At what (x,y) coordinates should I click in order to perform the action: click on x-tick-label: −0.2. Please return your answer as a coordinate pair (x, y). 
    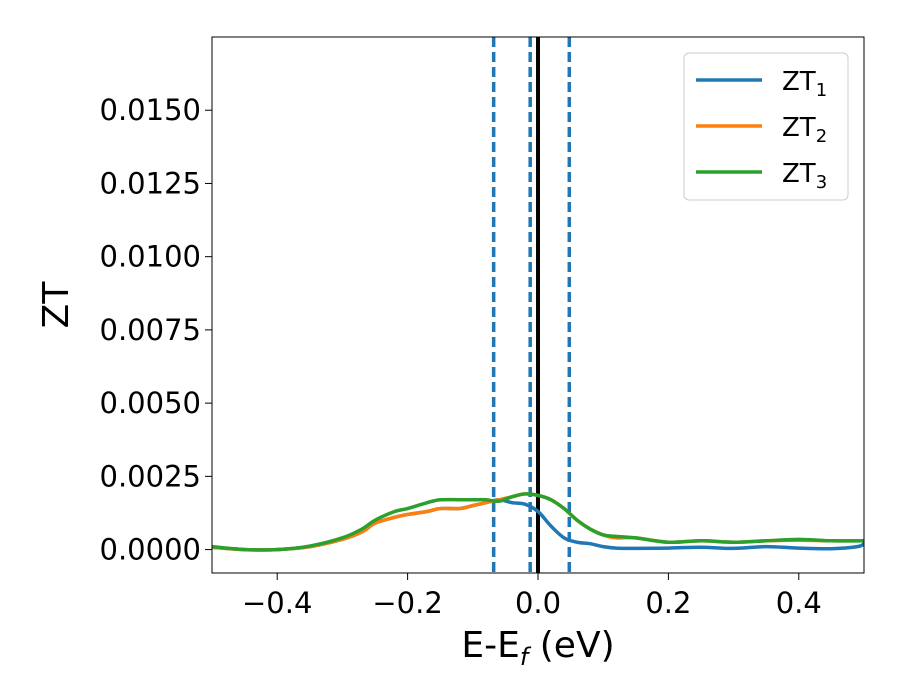
    Looking at the image, I should click on (407, 603).